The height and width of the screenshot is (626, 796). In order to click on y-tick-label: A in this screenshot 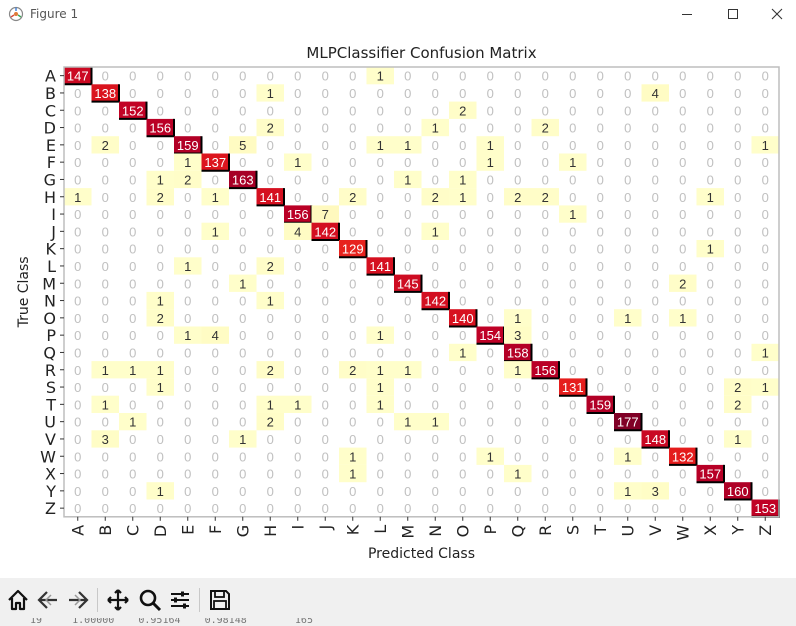, I will do `click(50, 76)`.